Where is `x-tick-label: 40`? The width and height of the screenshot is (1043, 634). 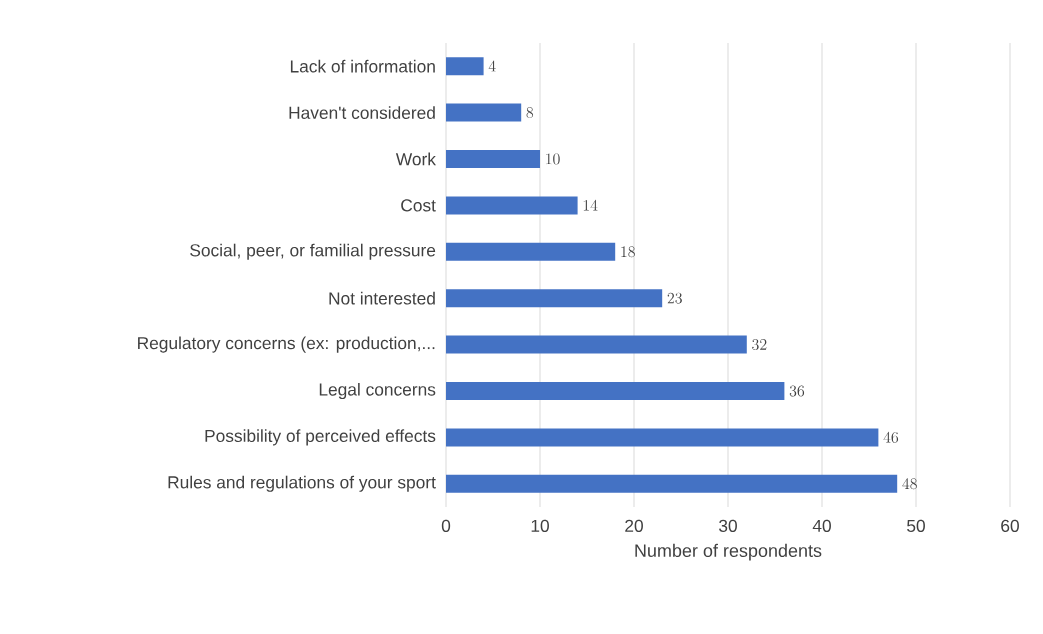 x-tick-label: 40 is located at coordinates (821, 525).